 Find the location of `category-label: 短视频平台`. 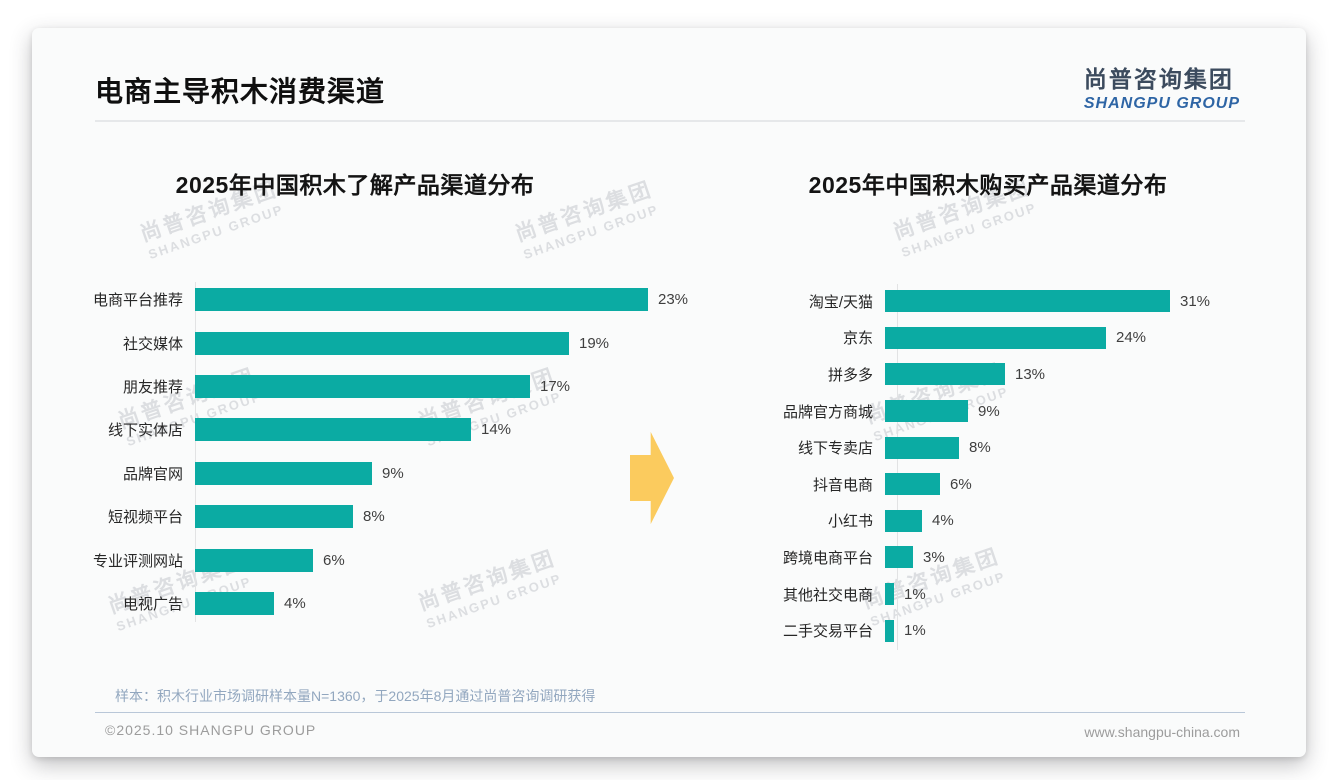

category-label: 短视频平台 is located at coordinates (145, 518).